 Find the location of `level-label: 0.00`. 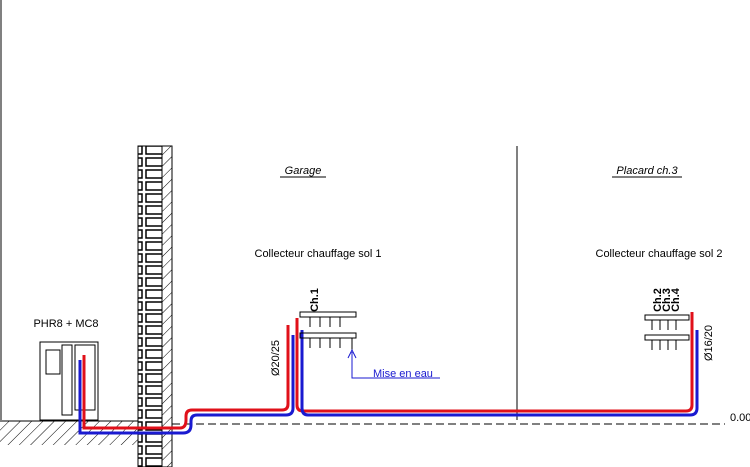

level-label: 0.00 is located at coordinates (740, 418).